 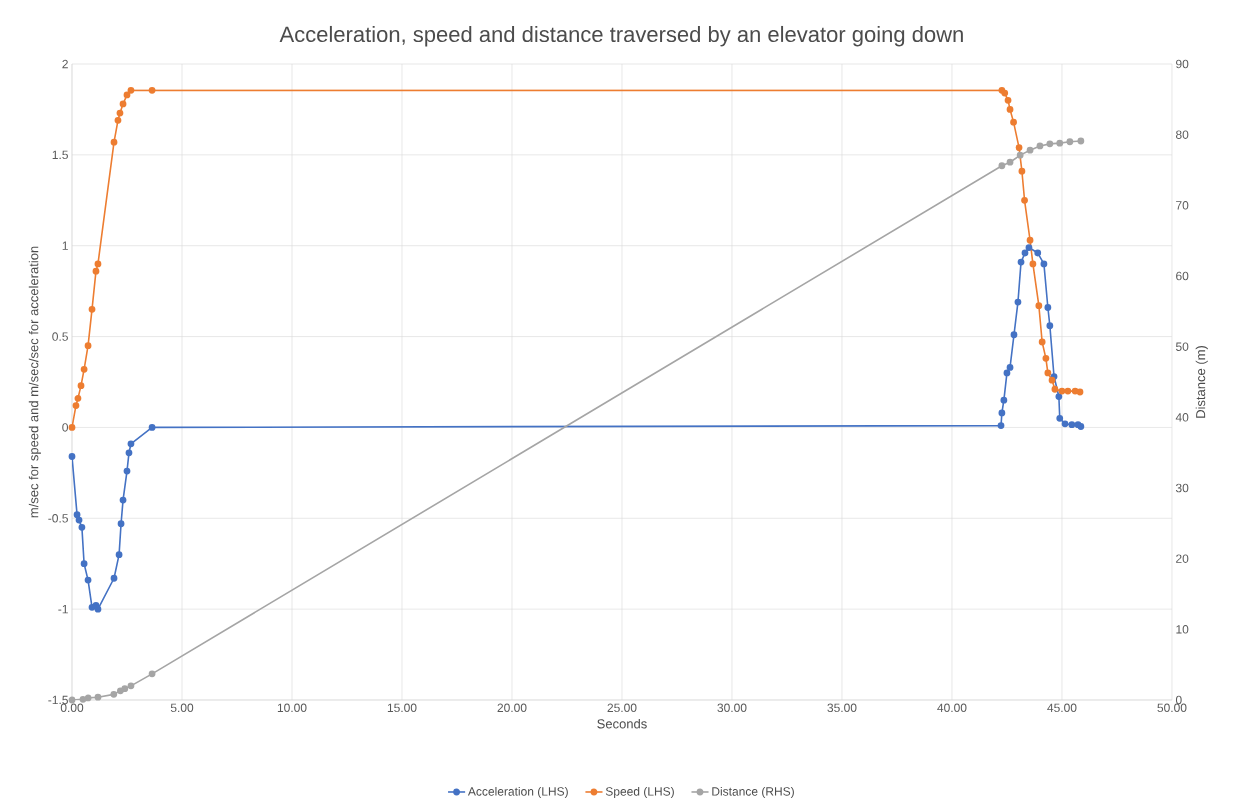 I want to click on x-tick-label: 20.00, so click(x=512, y=708).